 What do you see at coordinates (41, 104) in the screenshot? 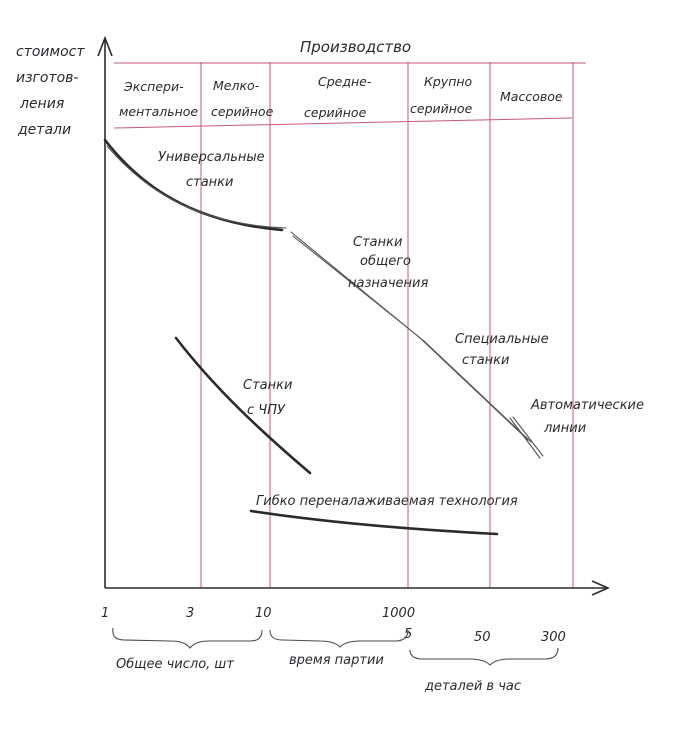
I see `y-axis-label-3: ления` at bounding box center [41, 104].